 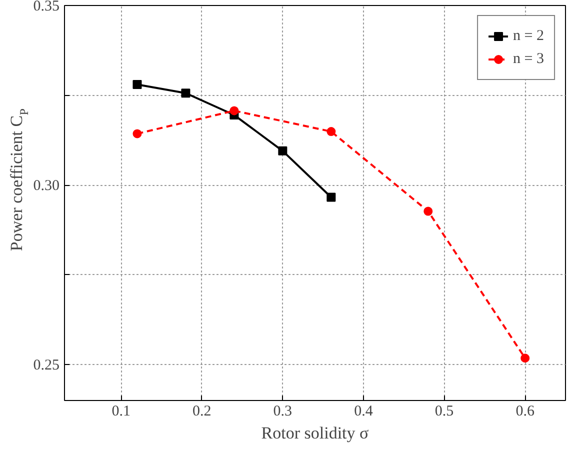 What do you see at coordinates (528, 36) in the screenshot?
I see `legend-label: n = 2` at bounding box center [528, 36].